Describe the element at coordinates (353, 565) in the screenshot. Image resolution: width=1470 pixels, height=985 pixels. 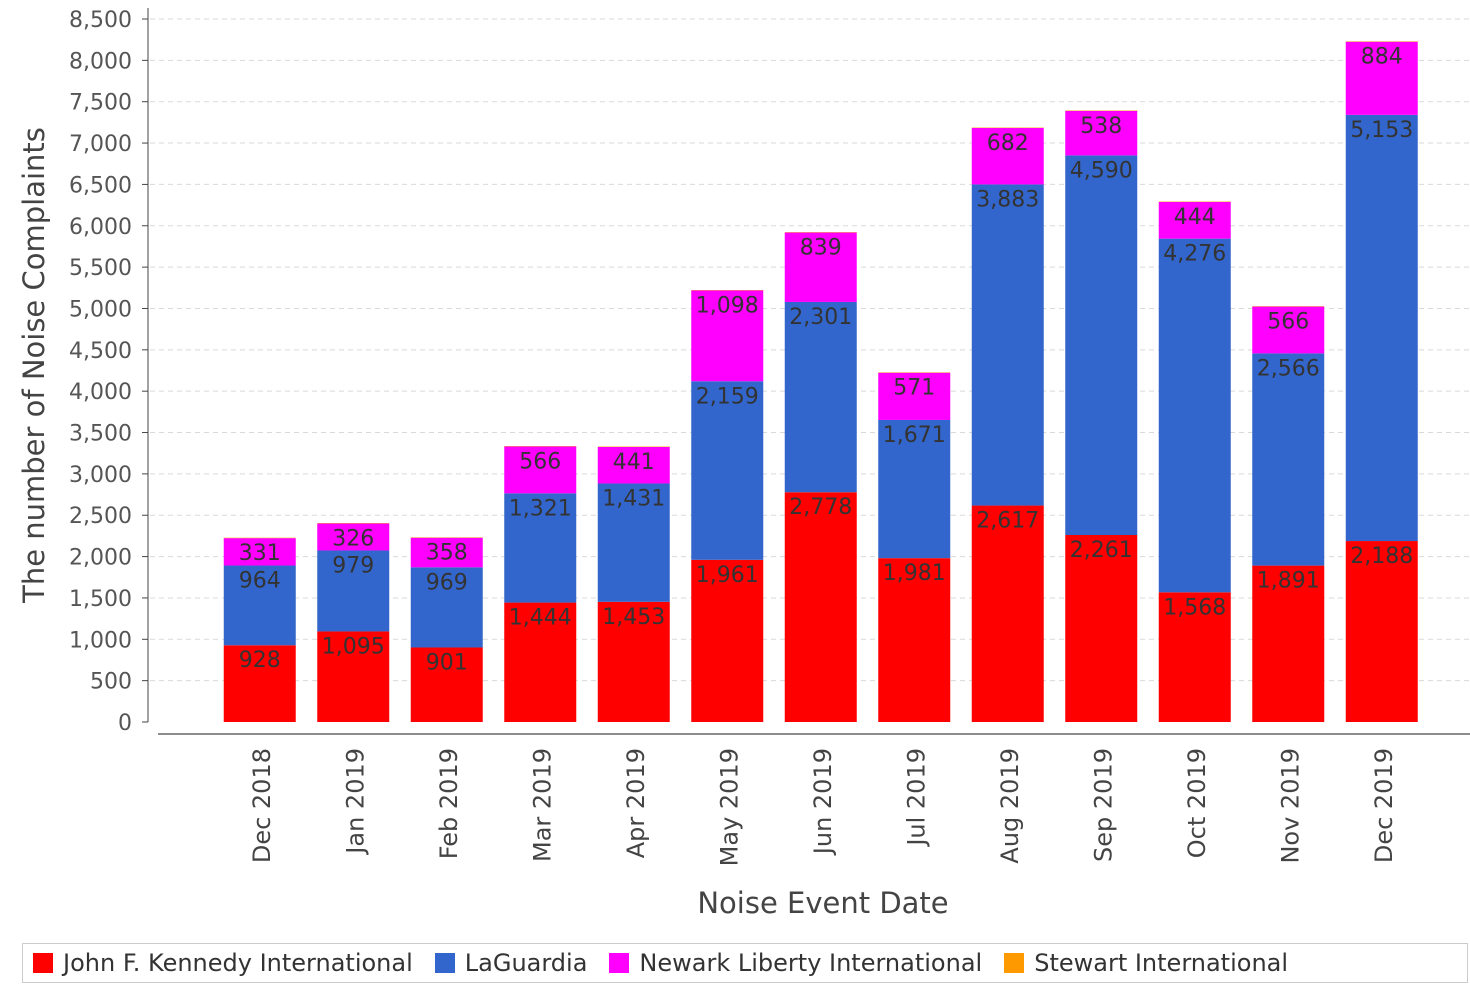
I see `data-label: 979` at that location.